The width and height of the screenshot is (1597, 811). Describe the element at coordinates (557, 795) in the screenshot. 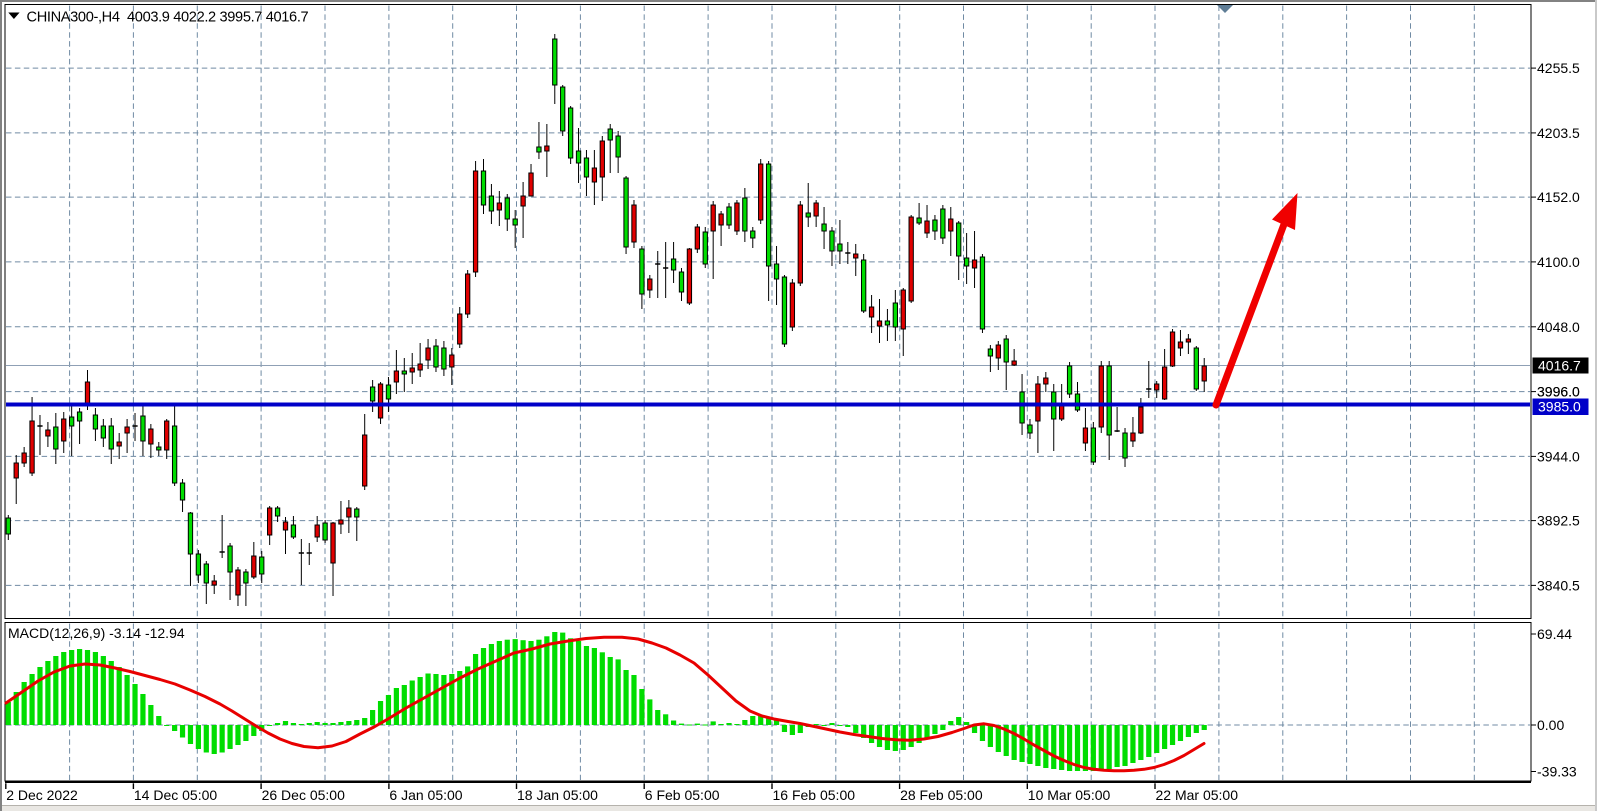

I see `svg-text: 18 Jan 05:00` at that location.